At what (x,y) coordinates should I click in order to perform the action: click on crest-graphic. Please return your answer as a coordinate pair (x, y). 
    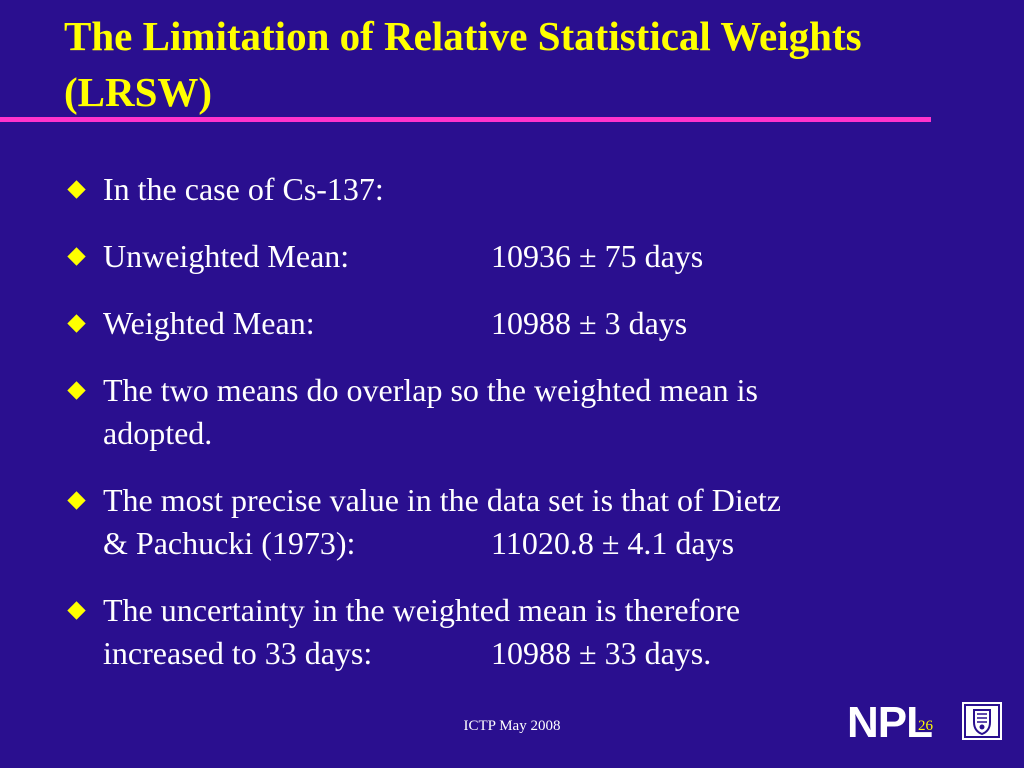
    Looking at the image, I should click on (982, 721).